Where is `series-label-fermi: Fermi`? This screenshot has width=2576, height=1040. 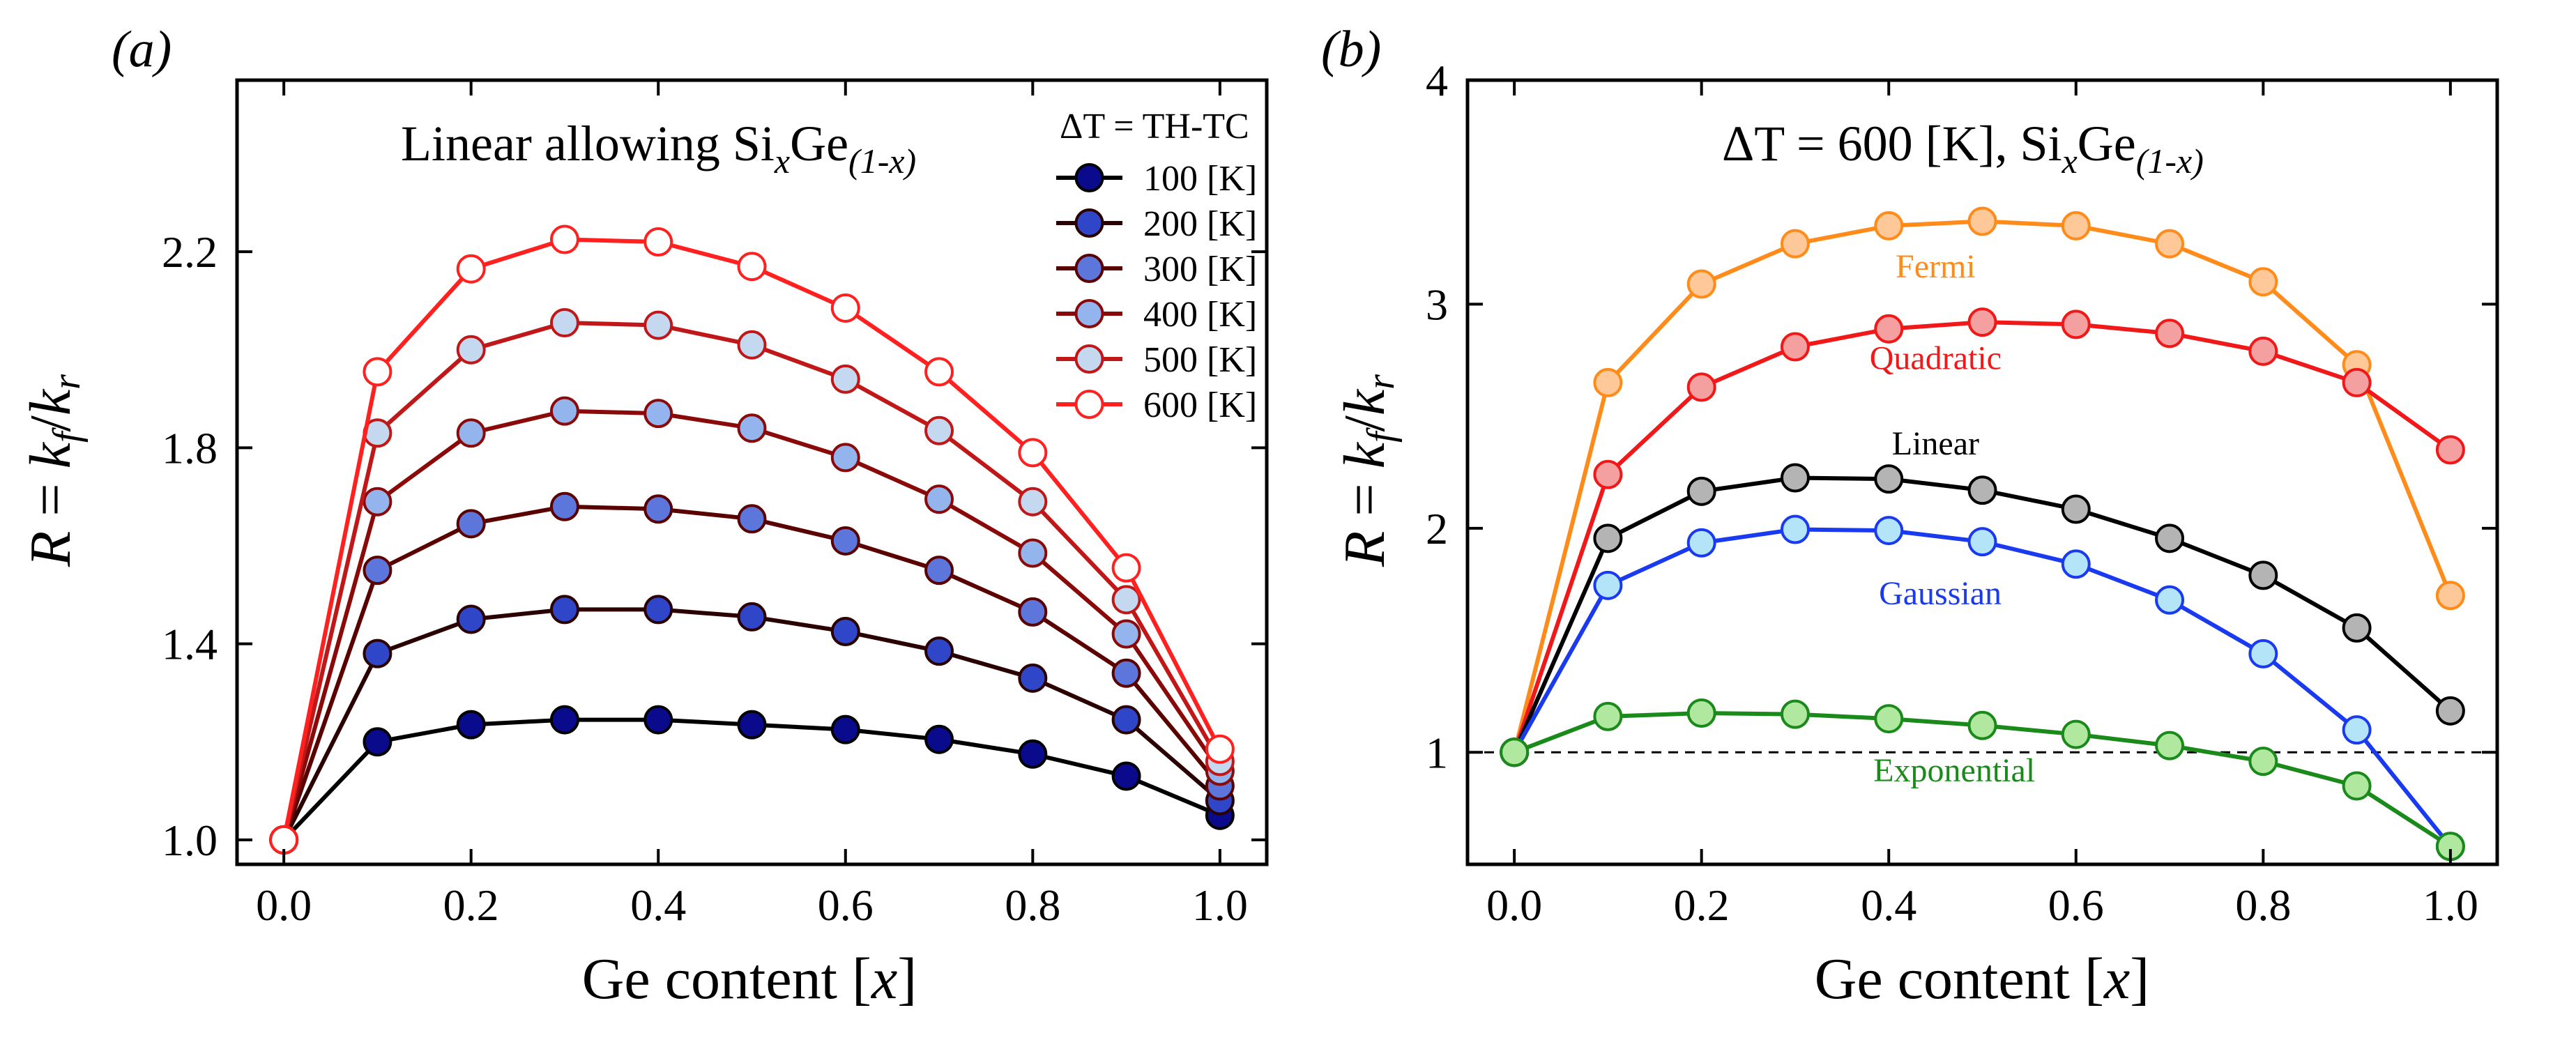 series-label-fermi: Fermi is located at coordinates (1936, 266).